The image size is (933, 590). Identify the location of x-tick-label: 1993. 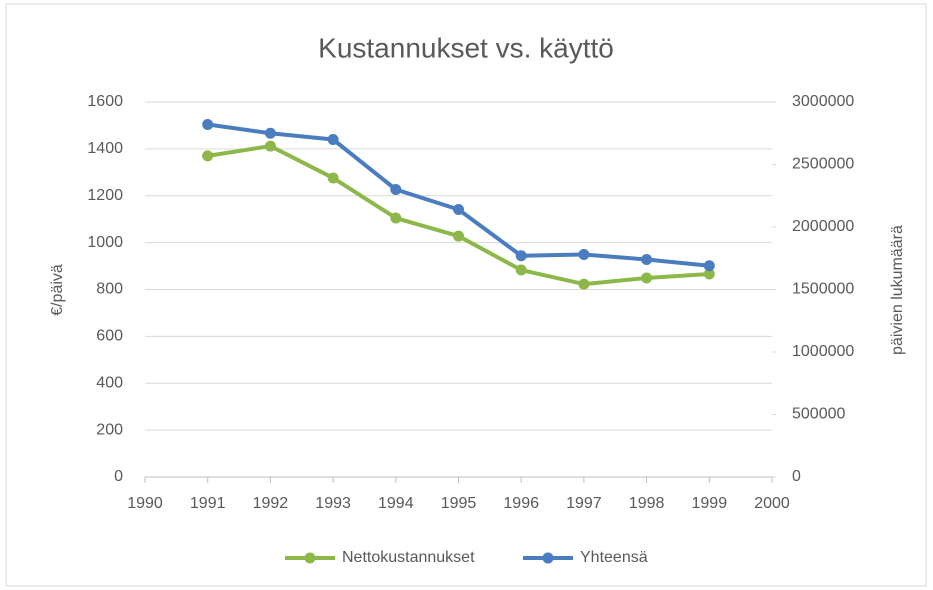
(333, 503).